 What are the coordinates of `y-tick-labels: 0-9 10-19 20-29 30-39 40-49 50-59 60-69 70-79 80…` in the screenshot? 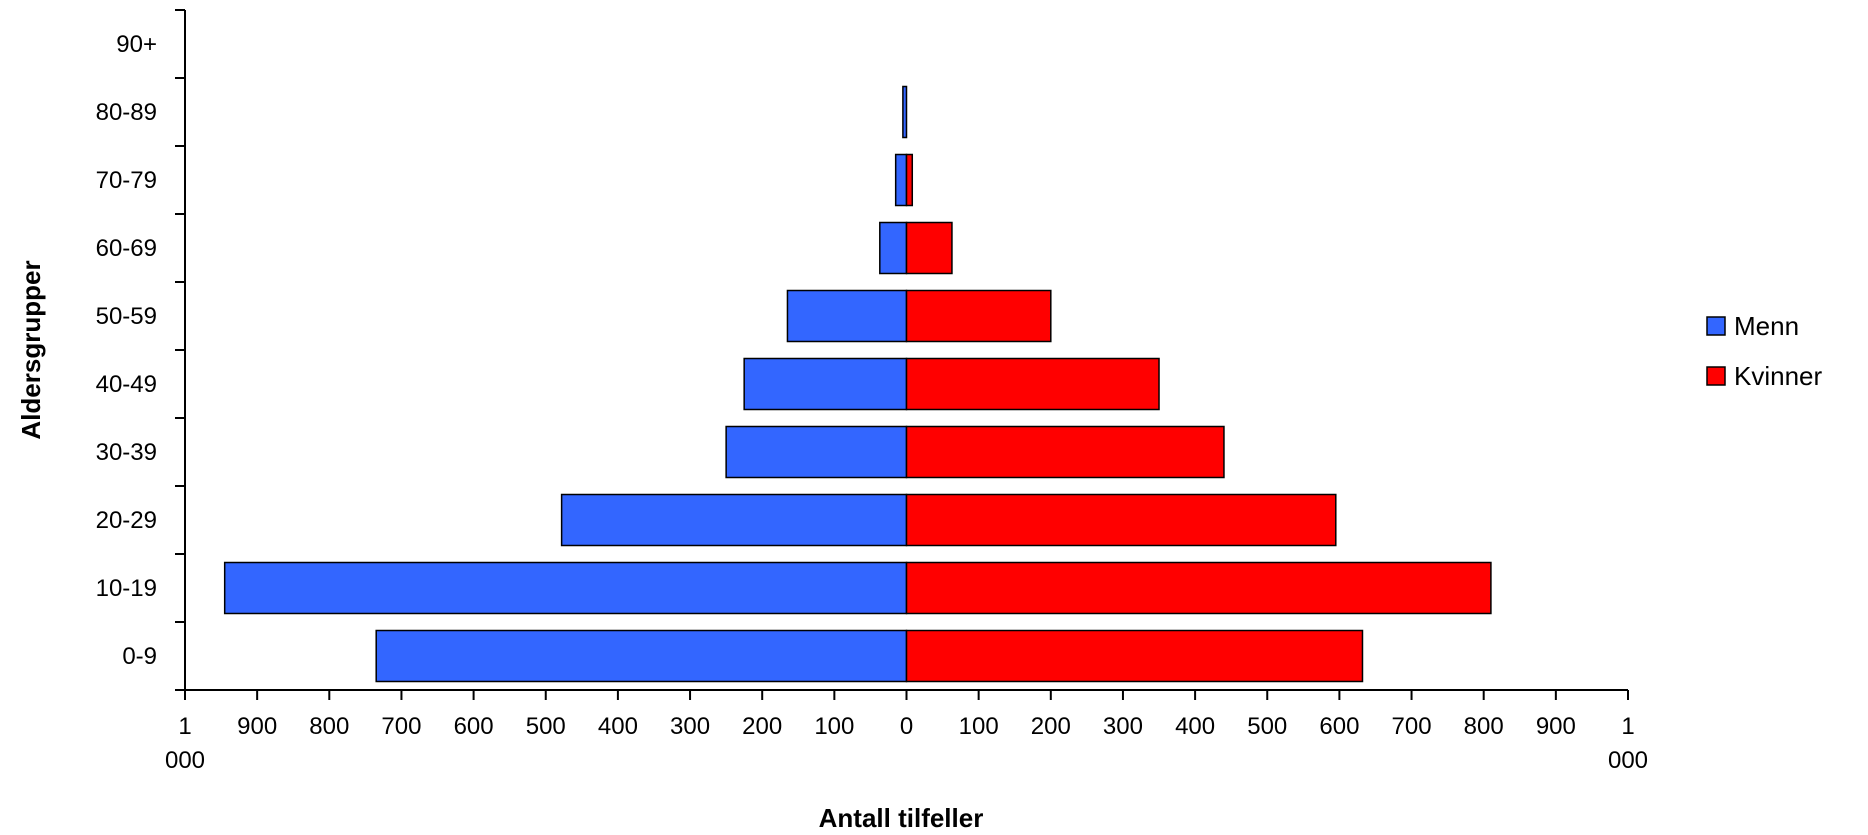 It's located at (126, 350).